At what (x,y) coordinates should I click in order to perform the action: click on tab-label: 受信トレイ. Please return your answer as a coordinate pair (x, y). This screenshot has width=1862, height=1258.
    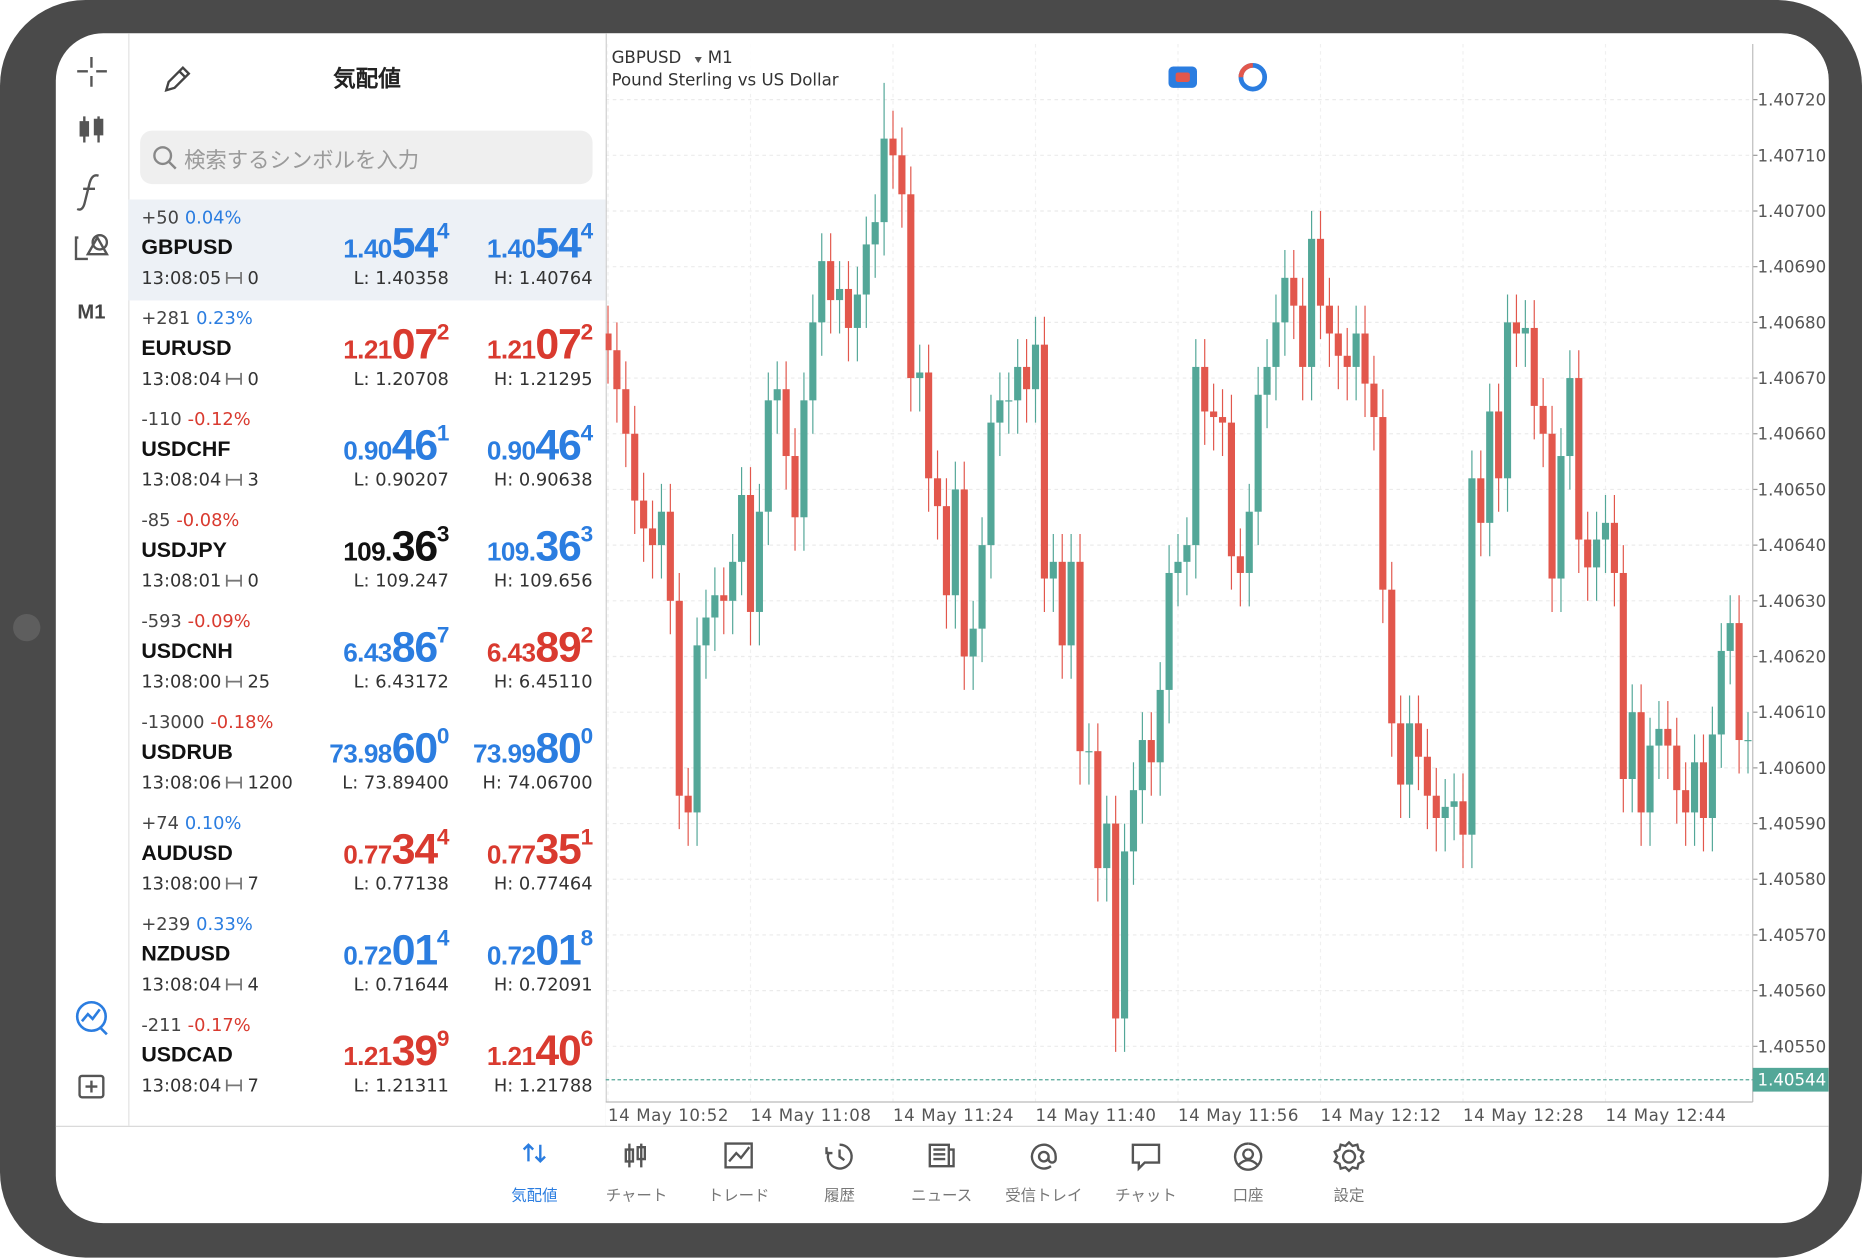
    Looking at the image, I should click on (1044, 1196).